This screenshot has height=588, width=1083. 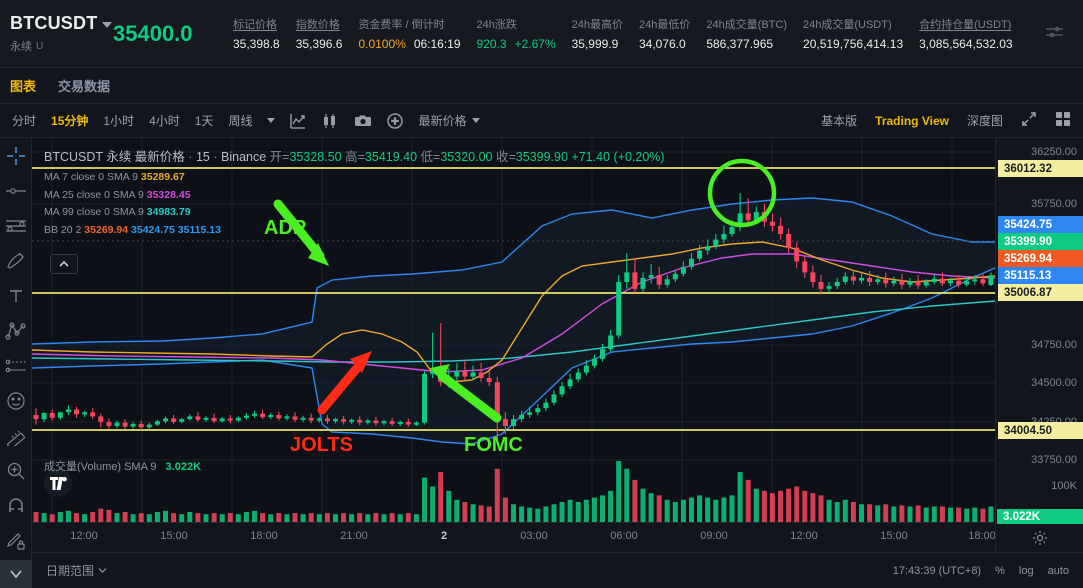 I want to click on funding-countdown-value: 06:16:19, so click(x=437, y=44).